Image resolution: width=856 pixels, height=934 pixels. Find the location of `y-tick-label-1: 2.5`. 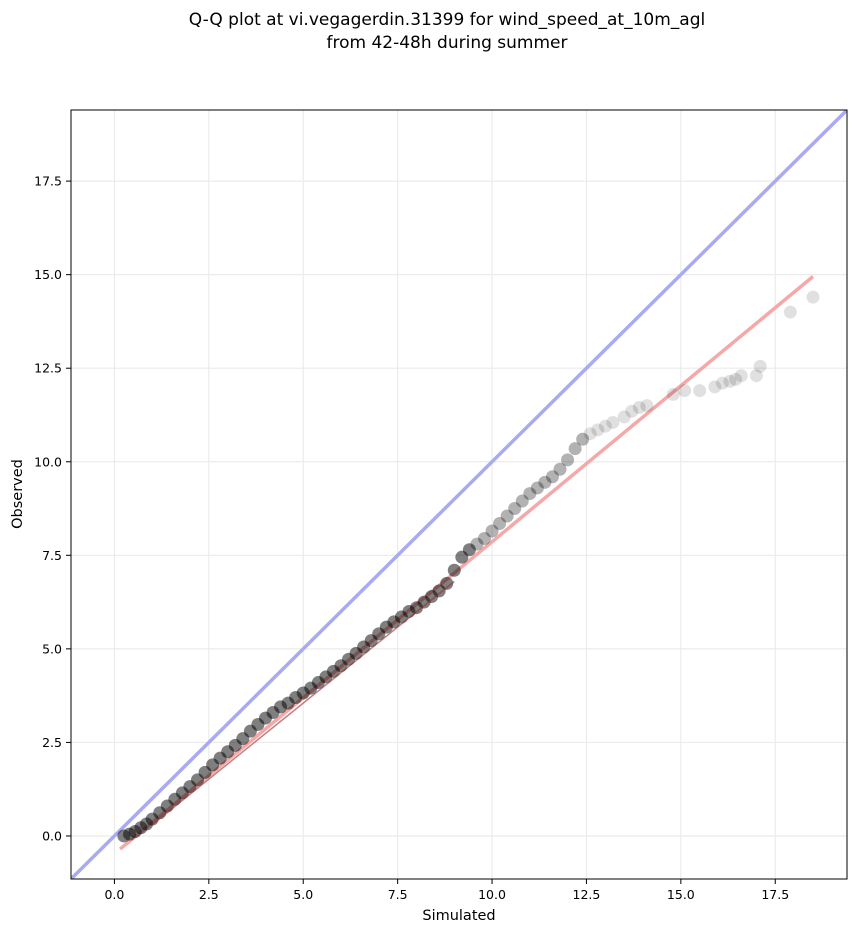

y-tick-label-1: 2.5 is located at coordinates (52, 742).